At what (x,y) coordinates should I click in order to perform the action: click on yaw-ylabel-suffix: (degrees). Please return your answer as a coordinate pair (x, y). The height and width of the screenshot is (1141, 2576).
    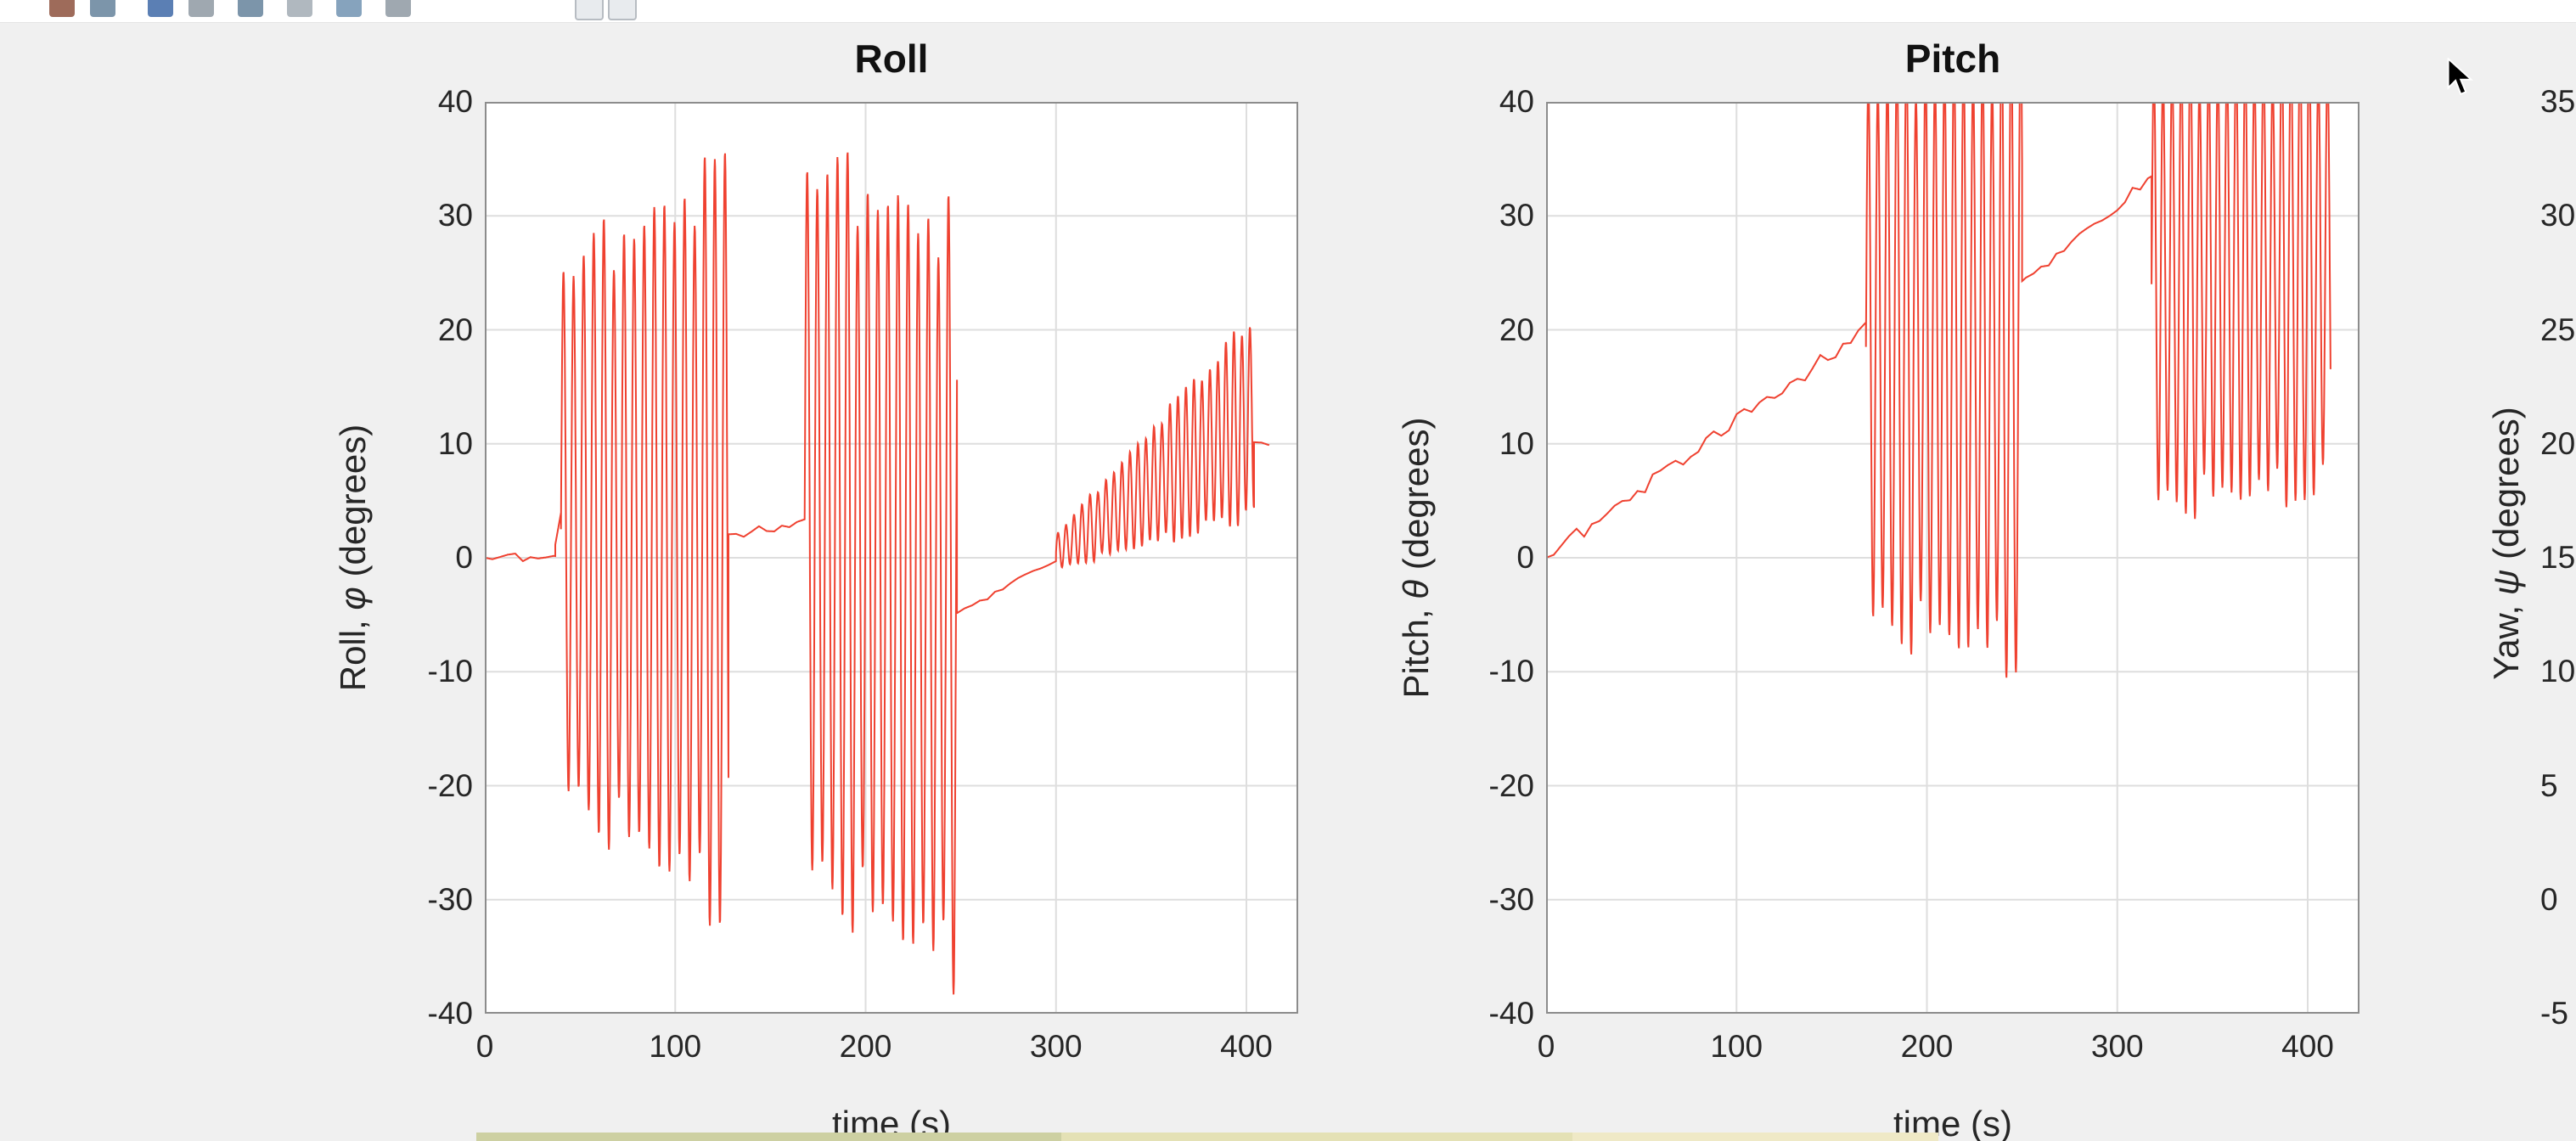
    Looking at the image, I should click on (2506, 489).